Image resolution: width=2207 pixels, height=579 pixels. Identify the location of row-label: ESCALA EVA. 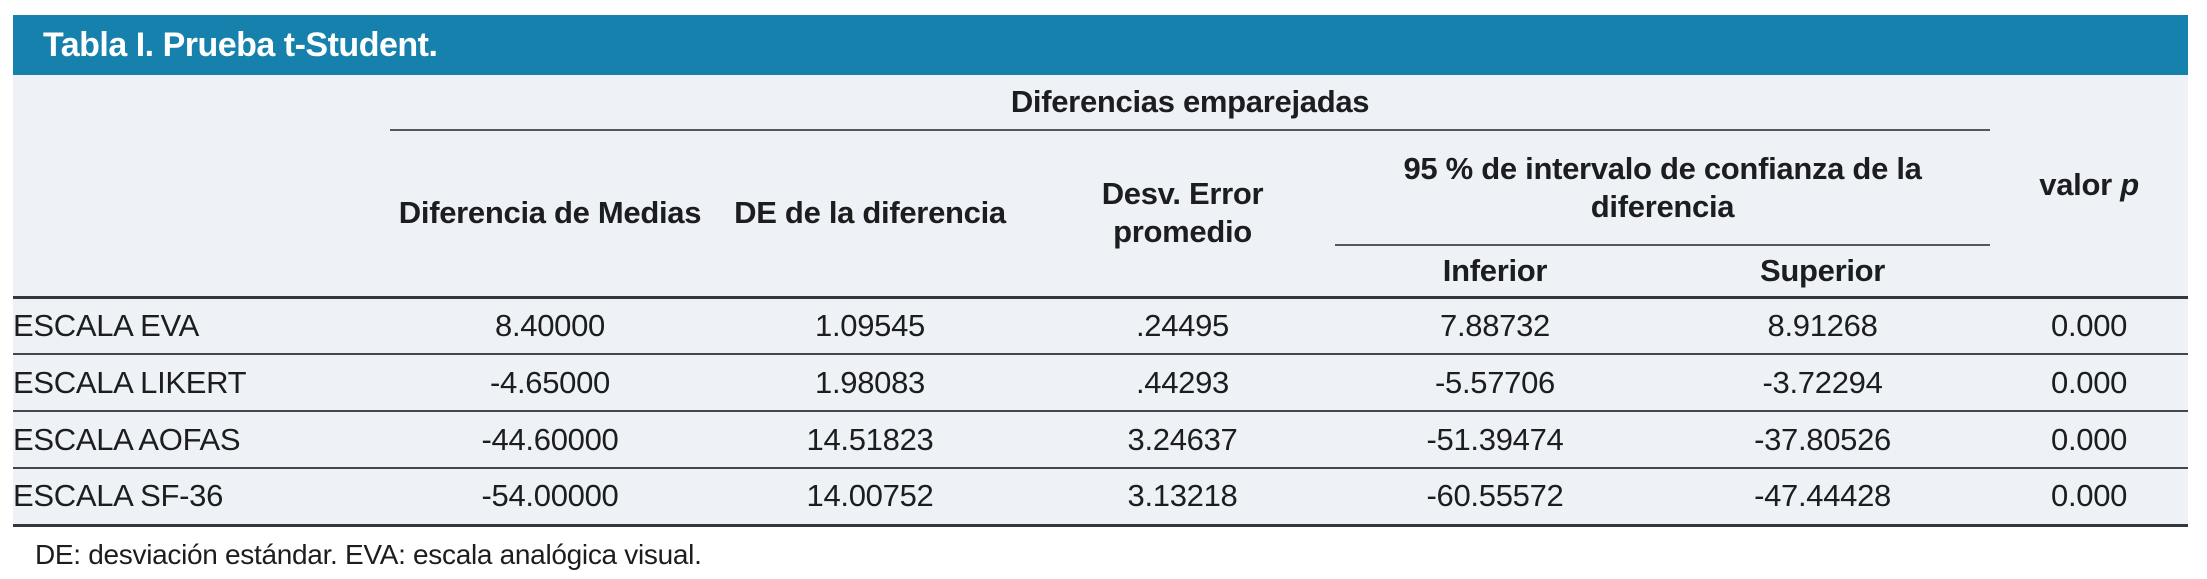
(201, 324).